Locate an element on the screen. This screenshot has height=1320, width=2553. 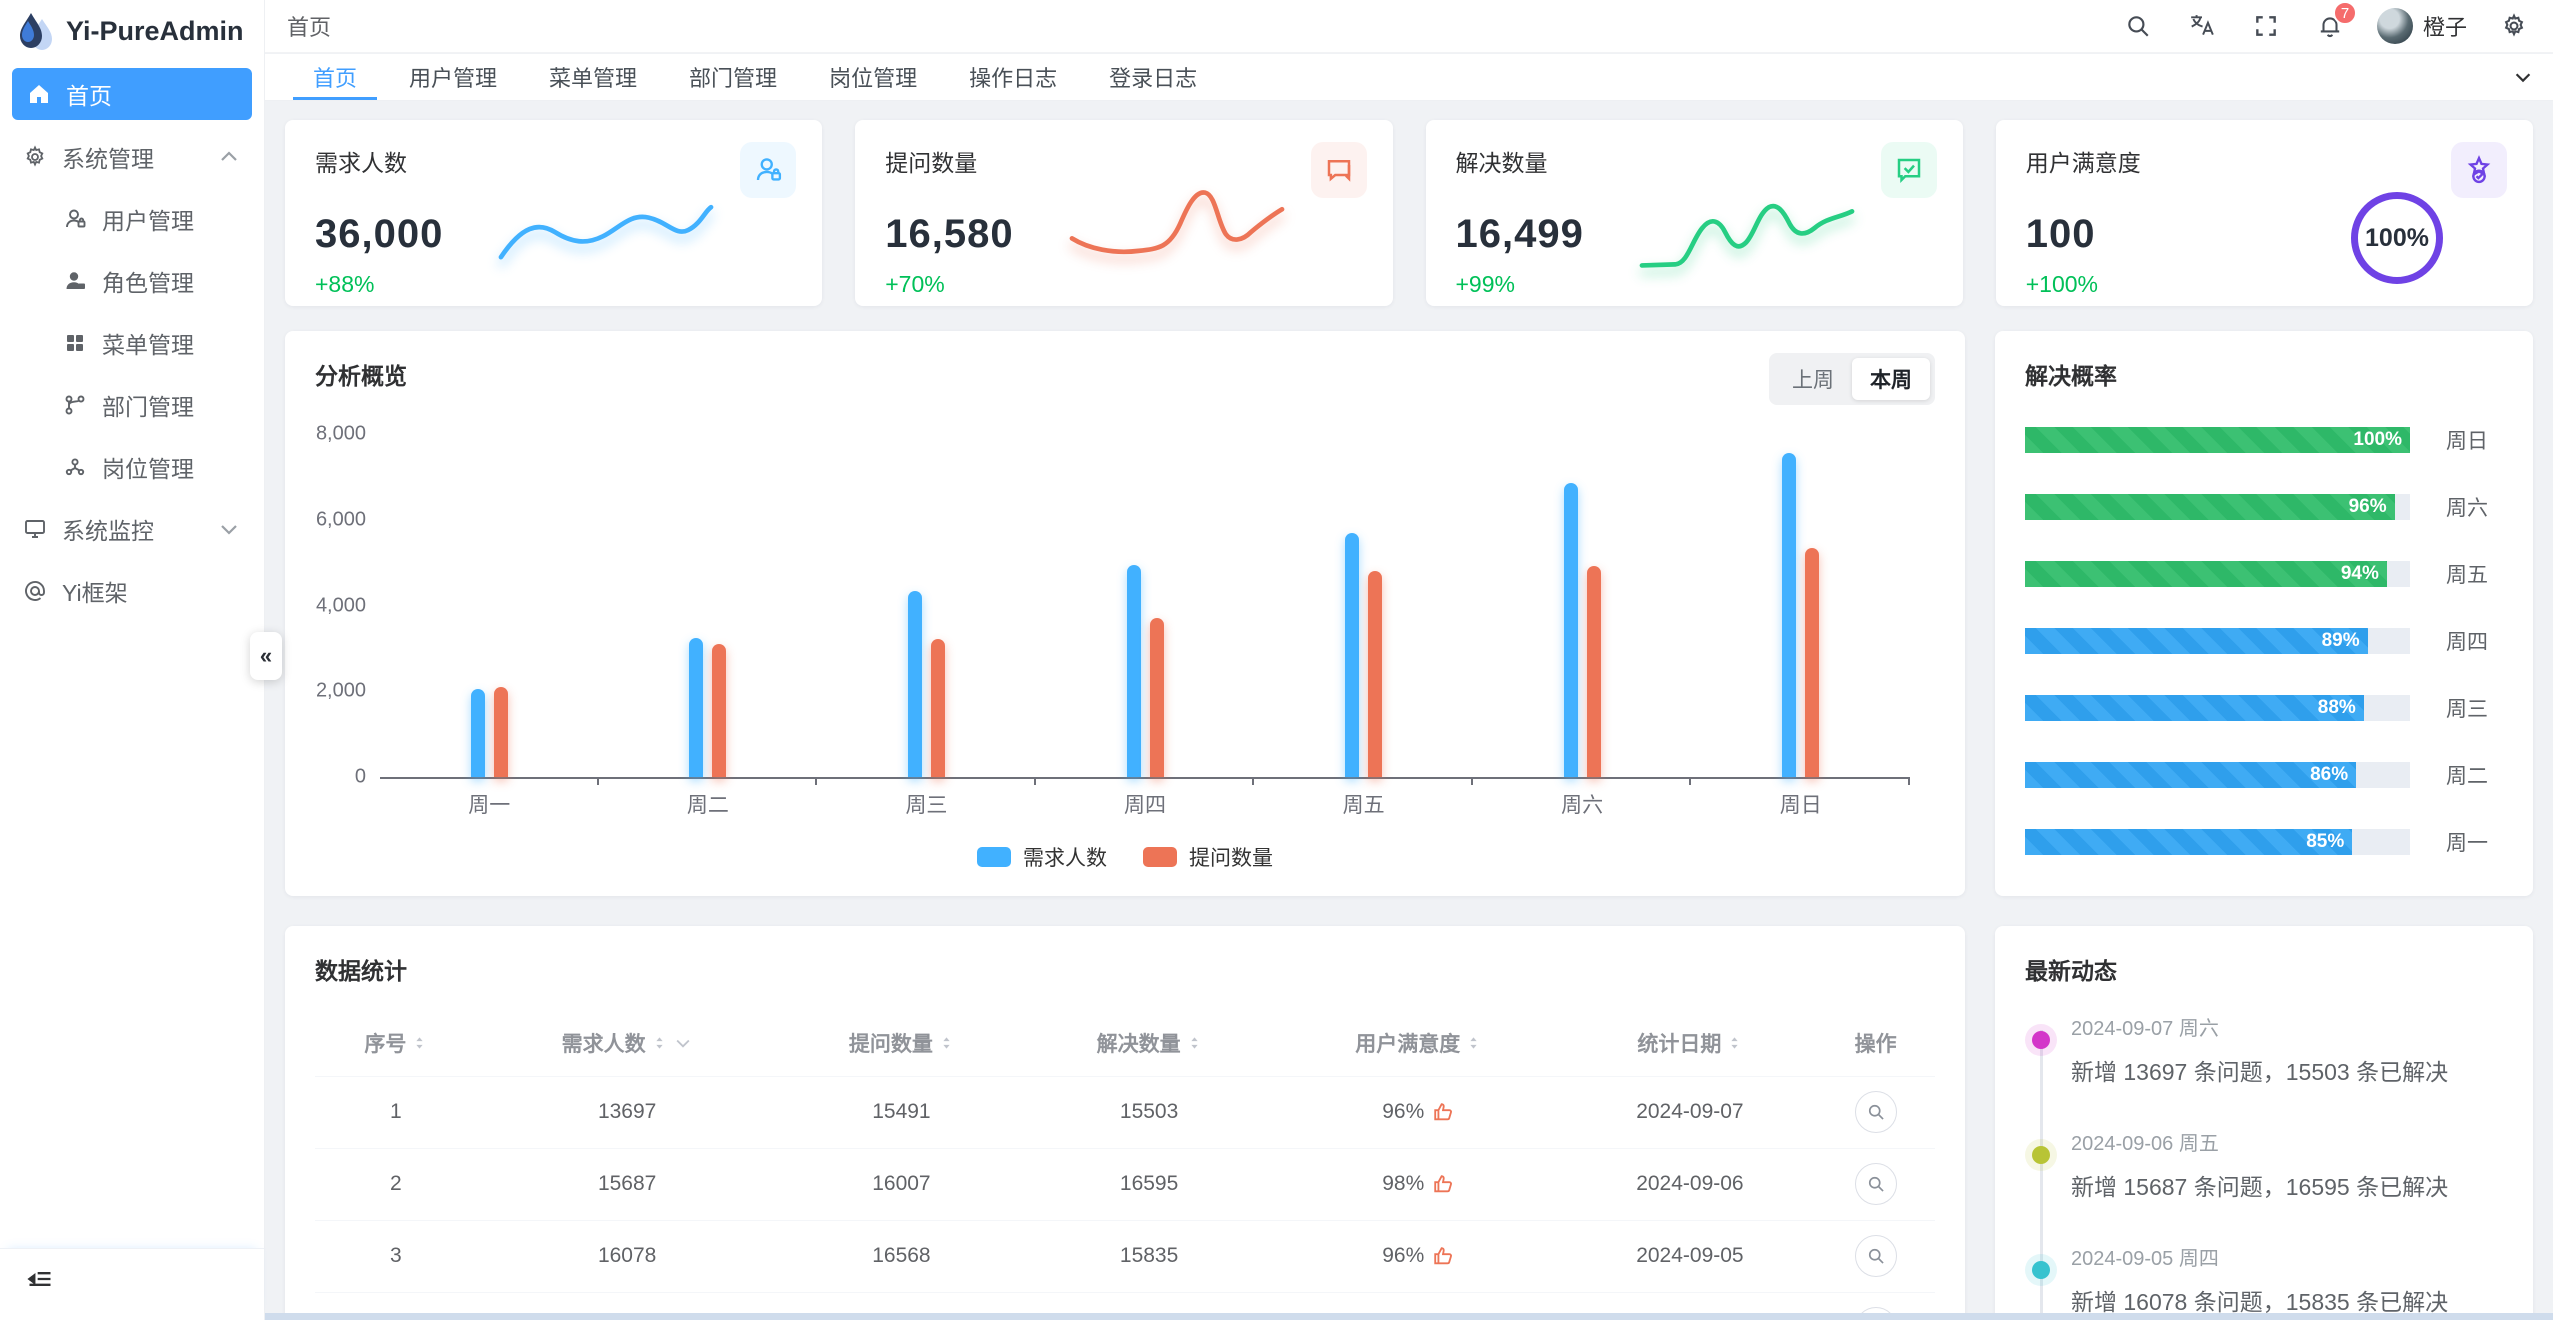
sidebar-item-用户管理: 用户管理 is located at coordinates (132, 219).